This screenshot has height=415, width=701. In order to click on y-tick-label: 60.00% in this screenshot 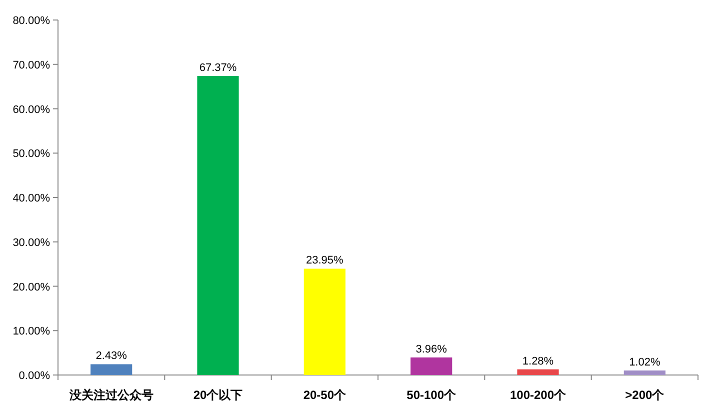, I will do `click(31, 110)`.